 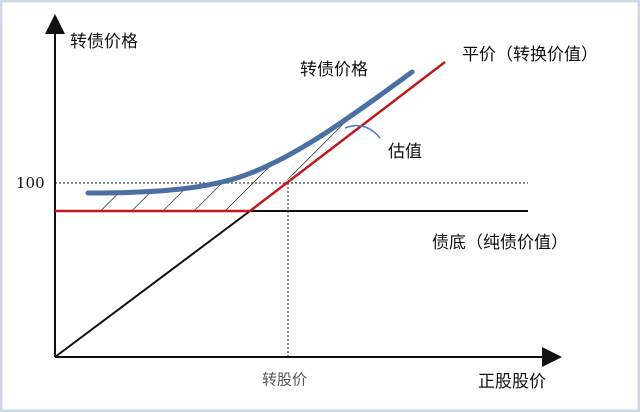 I want to click on x-axis-label: 正股股价, so click(x=512, y=382).